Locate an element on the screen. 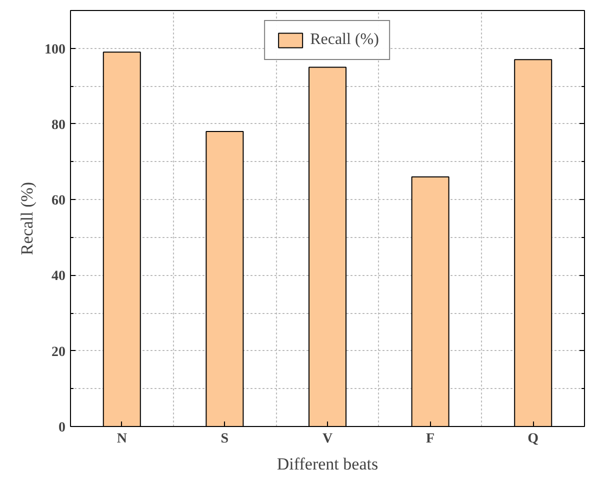 Image resolution: width=592 pixels, height=486 pixels. y-tick-label: 100 is located at coordinates (55, 50).